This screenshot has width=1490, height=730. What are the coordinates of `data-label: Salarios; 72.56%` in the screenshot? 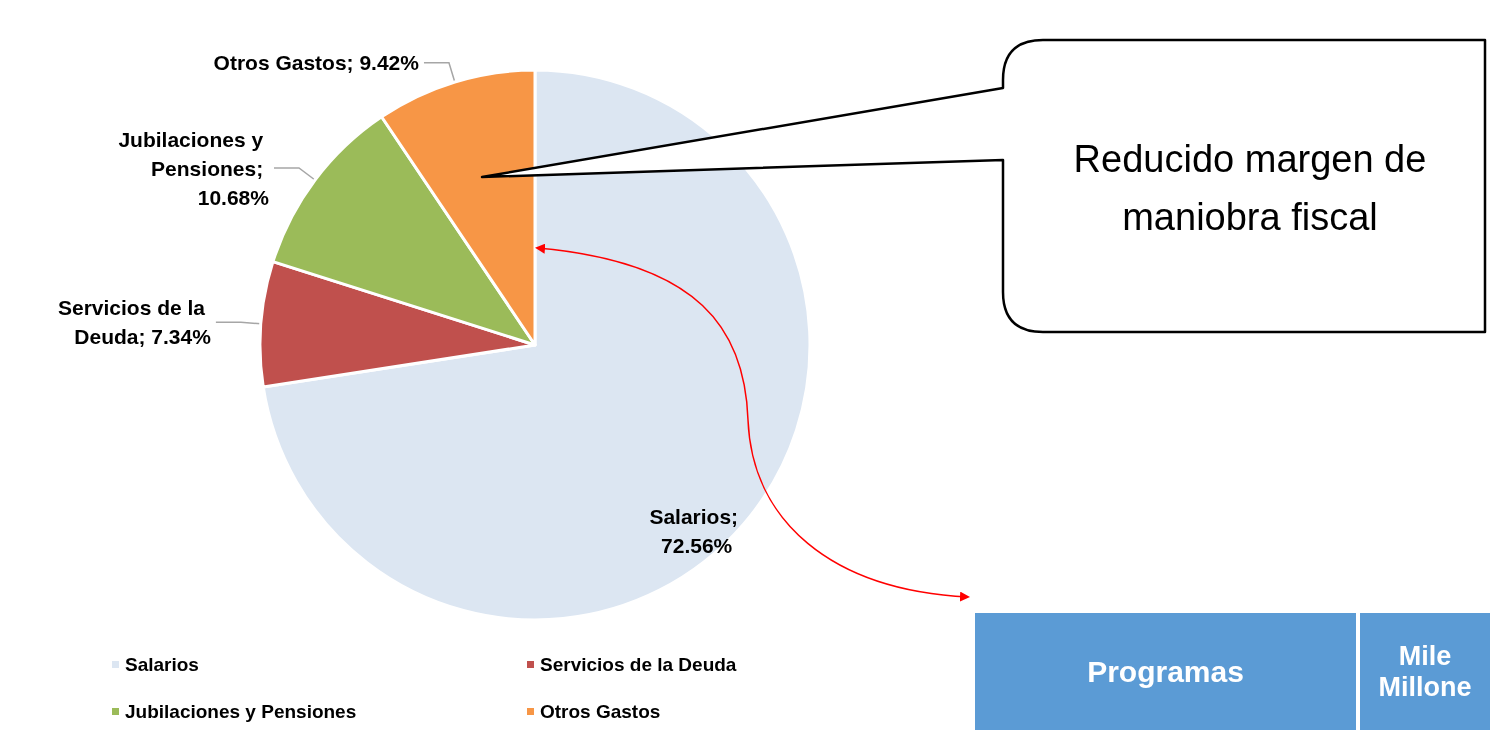 It's located at (696, 531).